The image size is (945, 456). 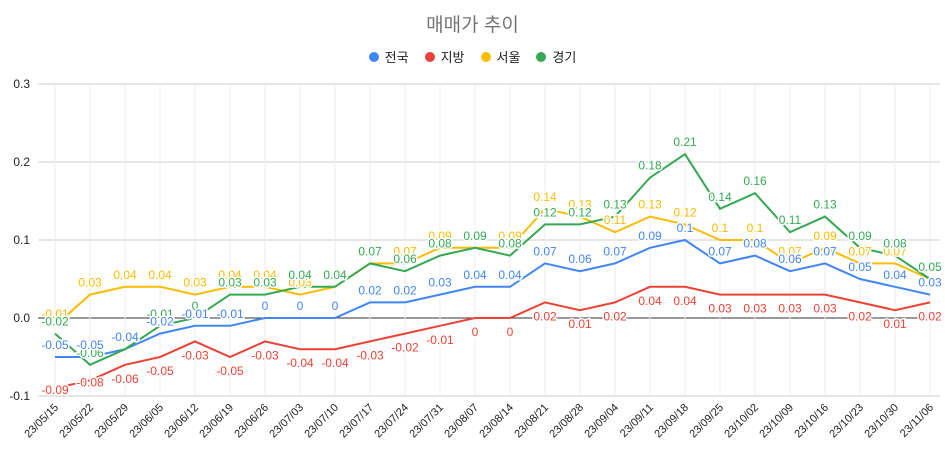 What do you see at coordinates (685, 142) in the screenshot?
I see `data-label: 0.21` at bounding box center [685, 142].